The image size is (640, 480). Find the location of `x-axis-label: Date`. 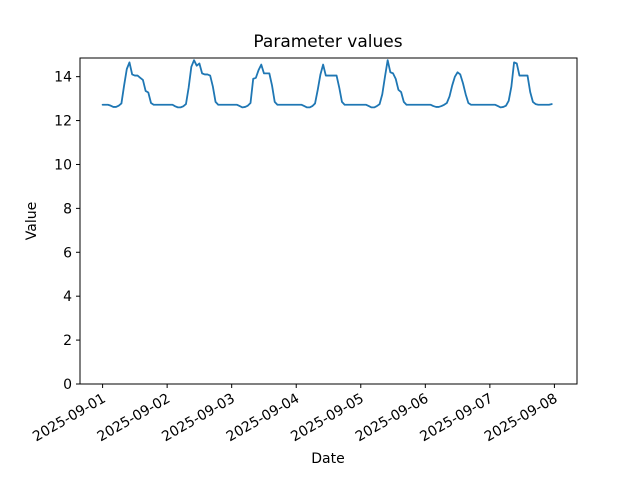

x-axis-label: Date is located at coordinates (327, 459).